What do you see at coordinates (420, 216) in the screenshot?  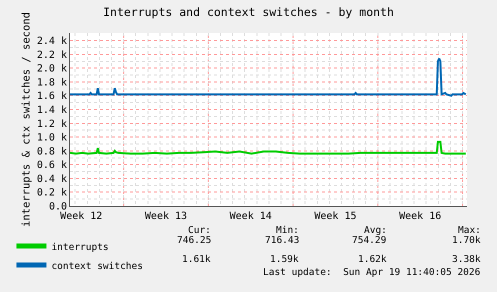 I see `x-tick-label: Week 16` at bounding box center [420, 216].